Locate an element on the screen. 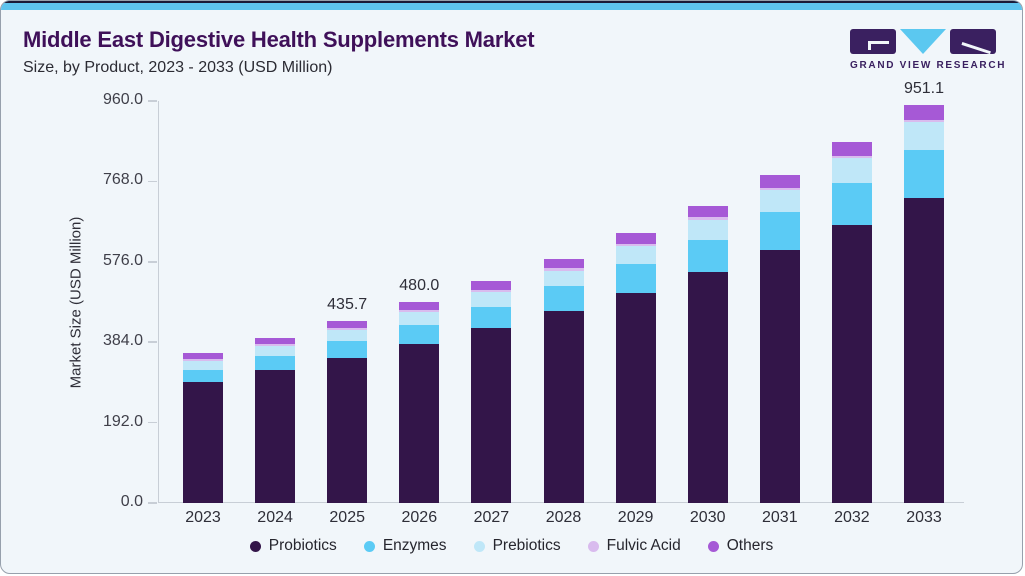 Image resolution: width=1025 pixels, height=576 pixels. y-tick-label: 0.0 is located at coordinates (131, 501).